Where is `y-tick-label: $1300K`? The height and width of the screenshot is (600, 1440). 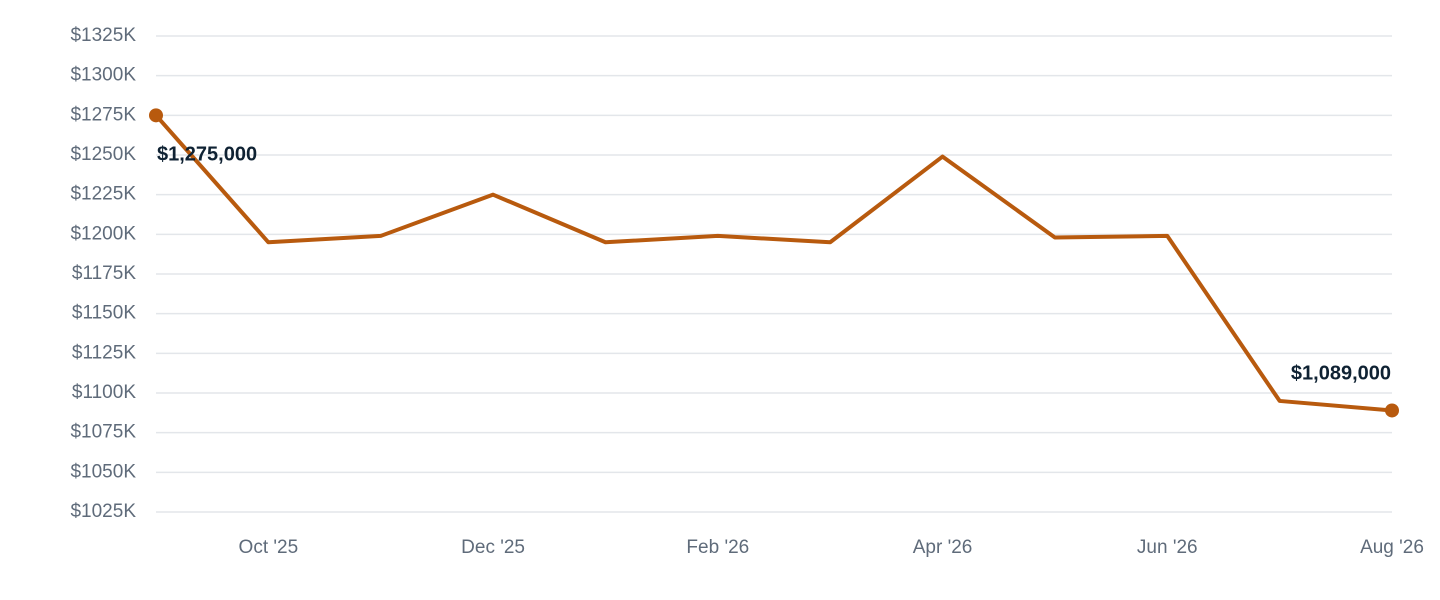
y-tick-label: $1300K is located at coordinates (103, 75).